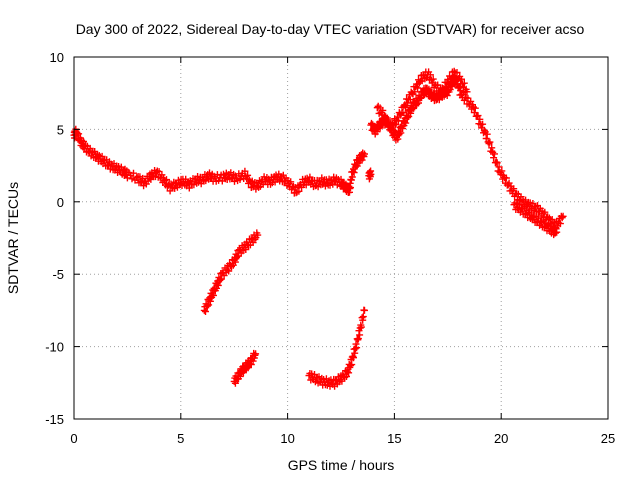  I want to click on marker-path-lower-tail-branch, so click(535, 219).